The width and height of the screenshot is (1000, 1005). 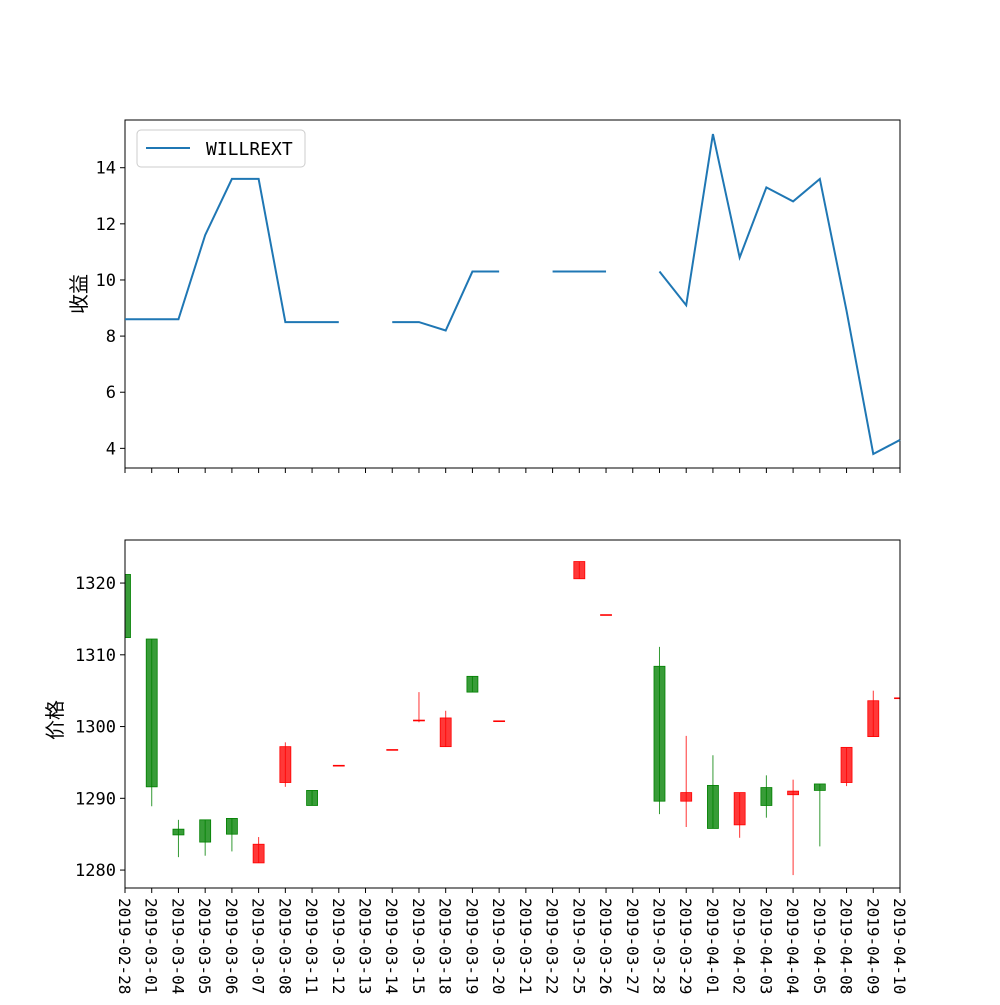 I want to click on price-ytick-label: 1280, so click(x=95, y=871).